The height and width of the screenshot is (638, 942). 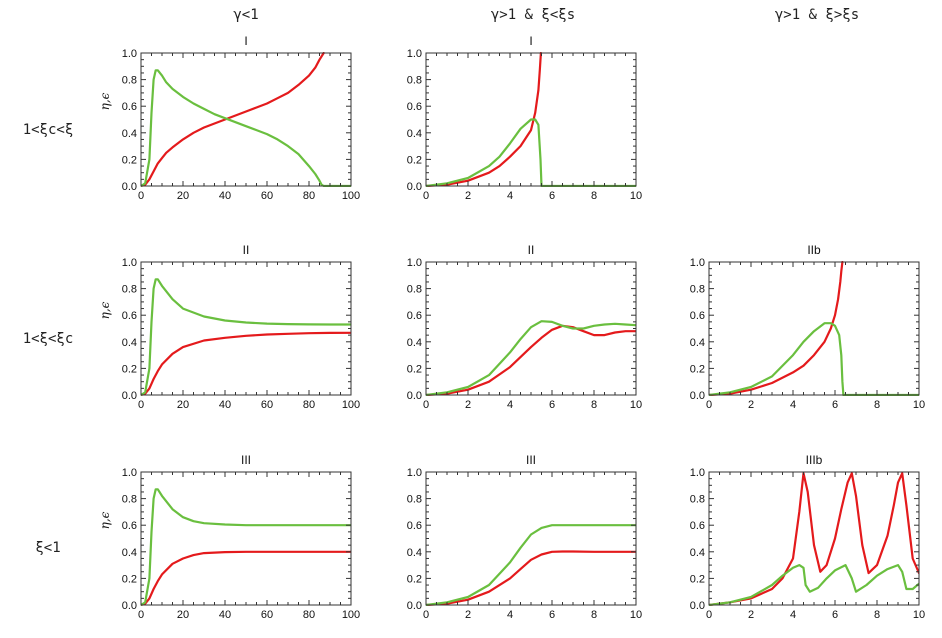 I want to click on panel-r1-c1-ytick-label: 0.6, so click(x=129, y=107).